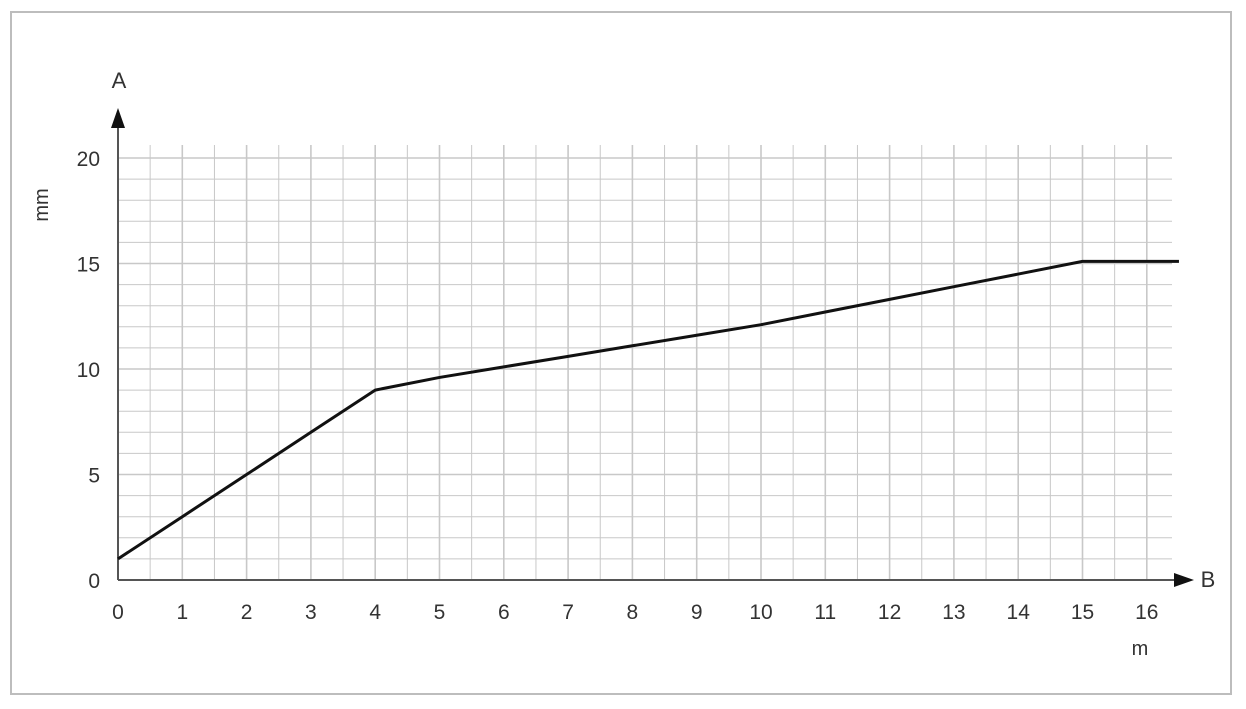 Image resolution: width=1246 pixels, height=709 pixels. I want to click on x-tick-label: 13, so click(953, 612).